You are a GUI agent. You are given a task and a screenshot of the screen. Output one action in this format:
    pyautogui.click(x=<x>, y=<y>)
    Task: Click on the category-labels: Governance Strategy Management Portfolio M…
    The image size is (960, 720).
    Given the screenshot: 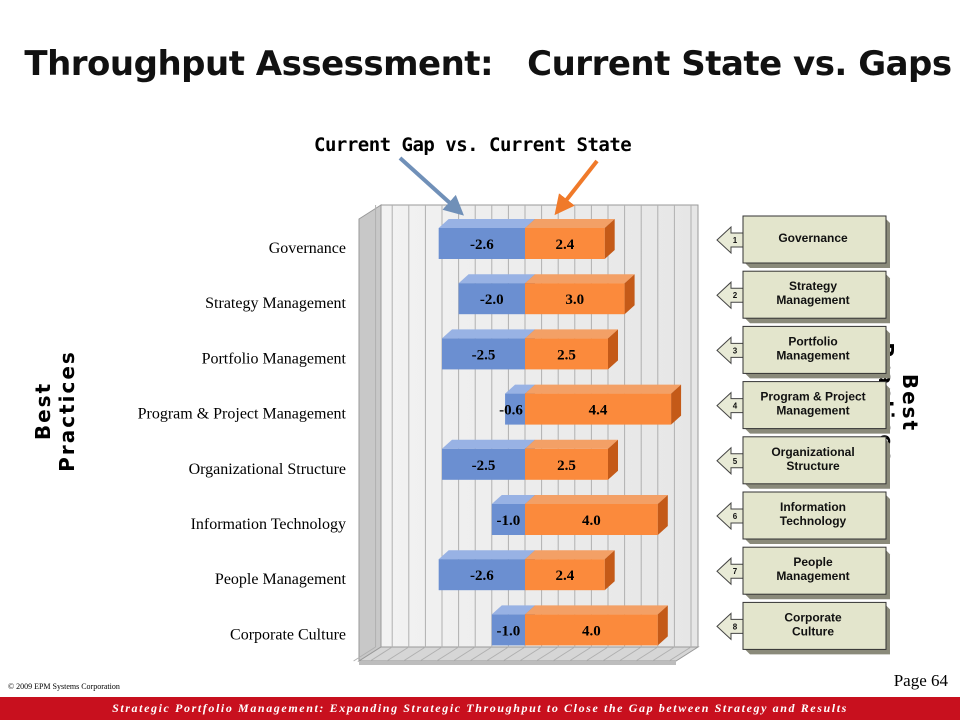 What is the action you would take?
    pyautogui.click(x=242, y=441)
    